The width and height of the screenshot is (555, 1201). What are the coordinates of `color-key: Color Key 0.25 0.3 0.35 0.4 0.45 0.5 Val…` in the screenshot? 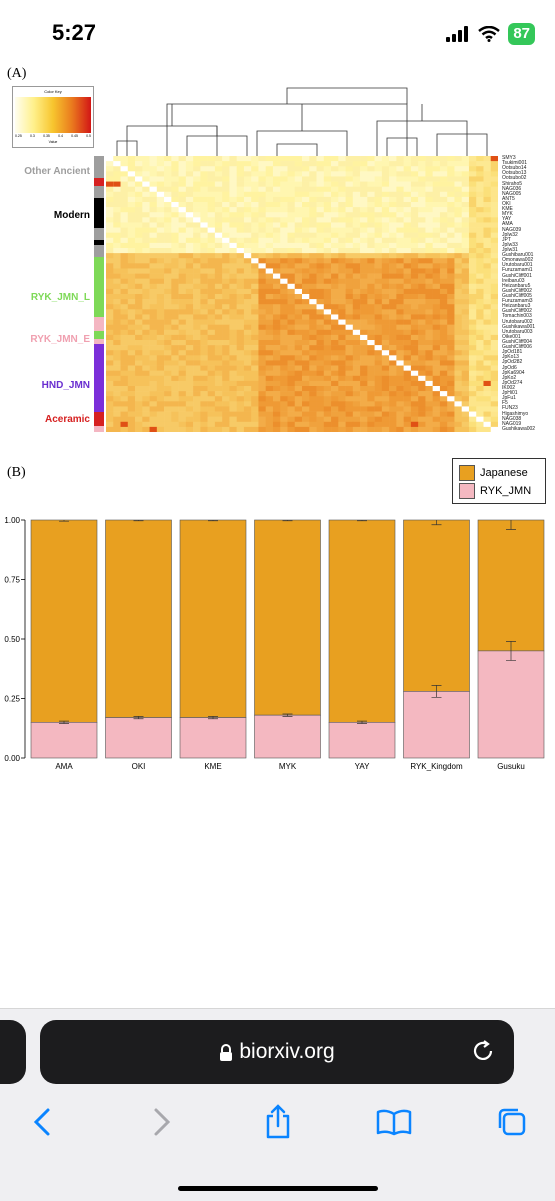 It's located at (53, 117).